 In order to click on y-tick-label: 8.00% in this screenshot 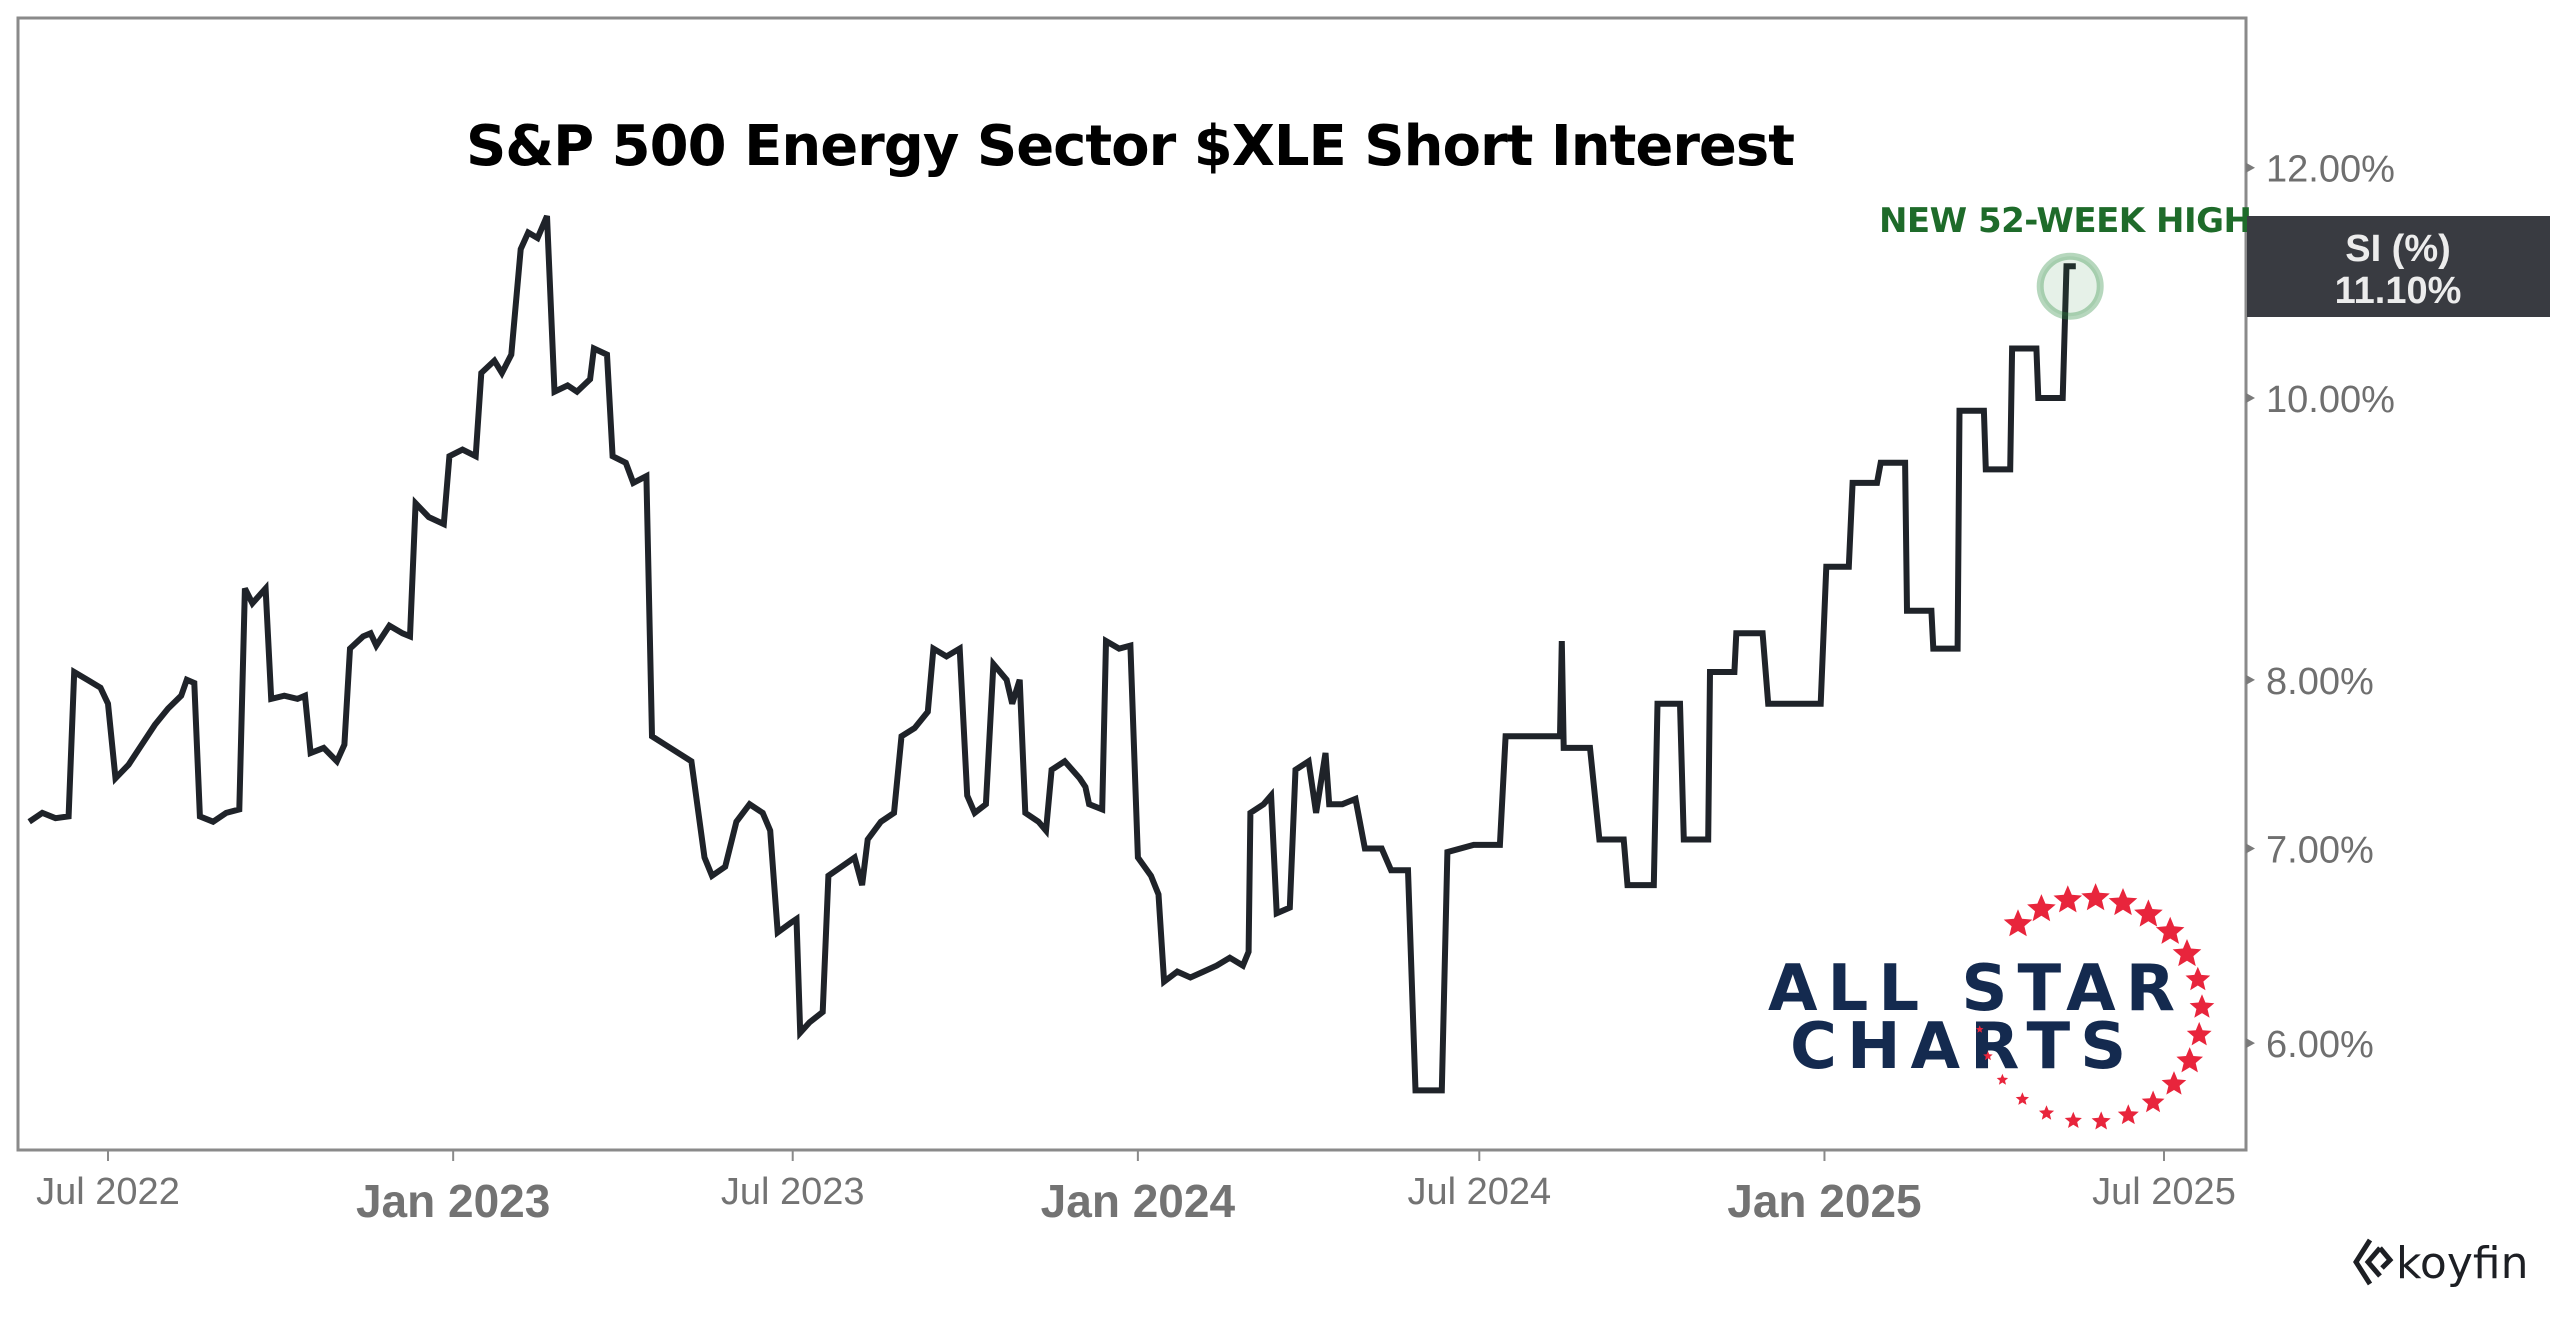, I will do `click(2320, 682)`.